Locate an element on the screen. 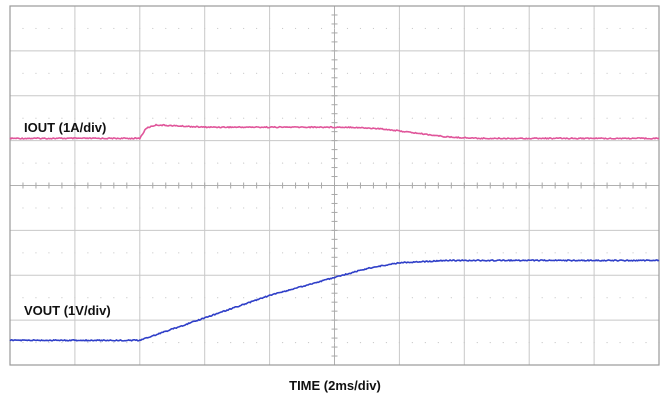 The height and width of the screenshot is (398, 665). series-line-iout is located at coordinates (334, 131).